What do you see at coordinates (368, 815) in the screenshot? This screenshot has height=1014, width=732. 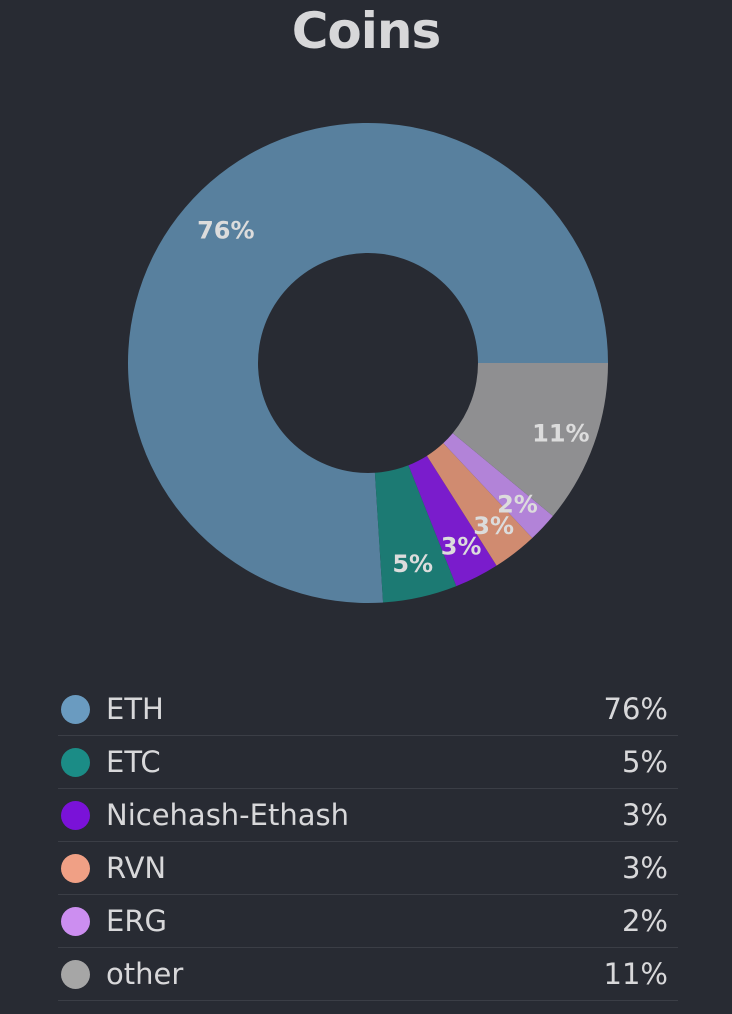 I see `legend-item: Nicehash-Ethash 3%` at bounding box center [368, 815].